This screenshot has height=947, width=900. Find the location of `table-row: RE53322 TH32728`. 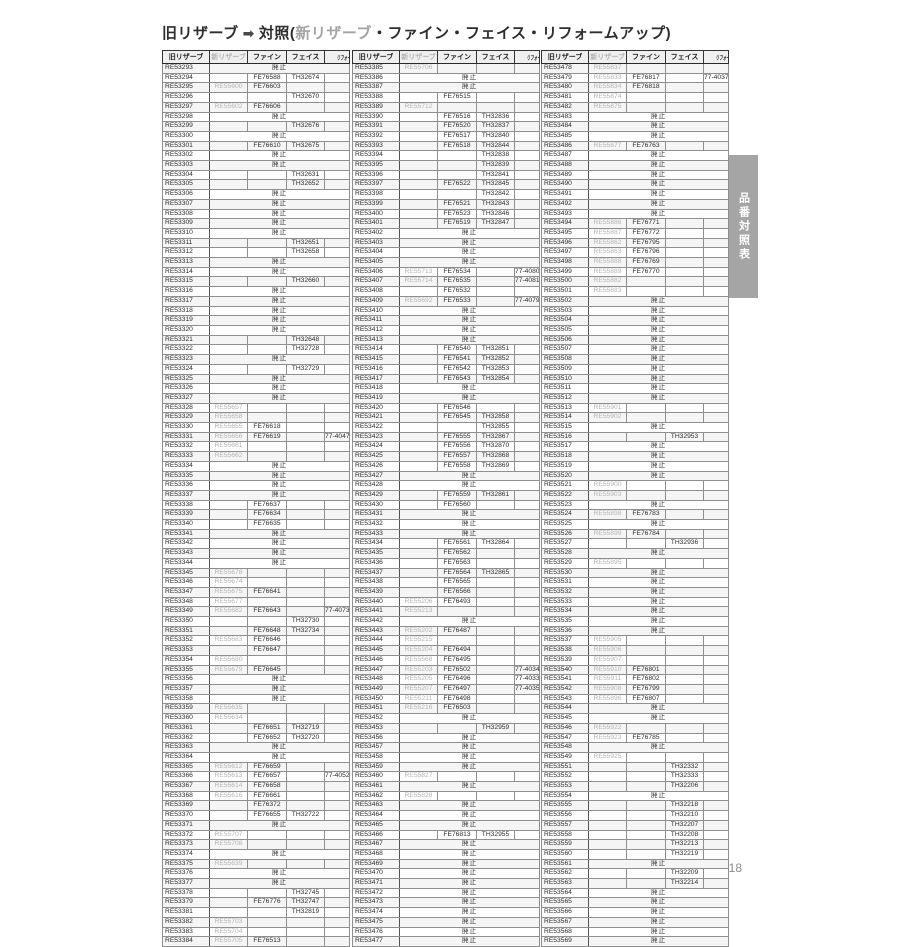

table-row: RE53322 TH32728 is located at coordinates (256, 350).